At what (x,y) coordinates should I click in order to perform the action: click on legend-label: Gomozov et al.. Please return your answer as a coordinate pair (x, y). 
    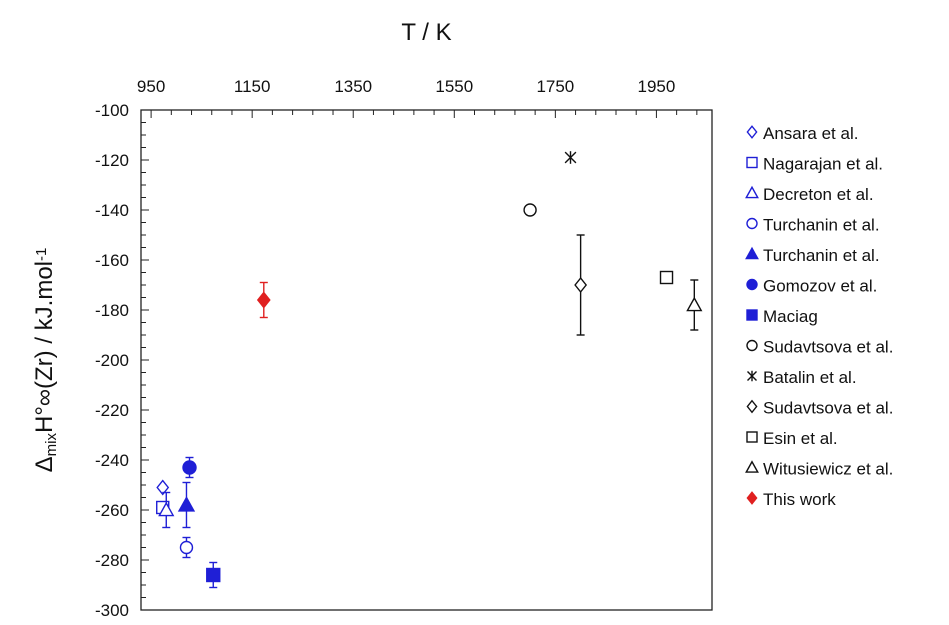
    Looking at the image, I should click on (820, 286).